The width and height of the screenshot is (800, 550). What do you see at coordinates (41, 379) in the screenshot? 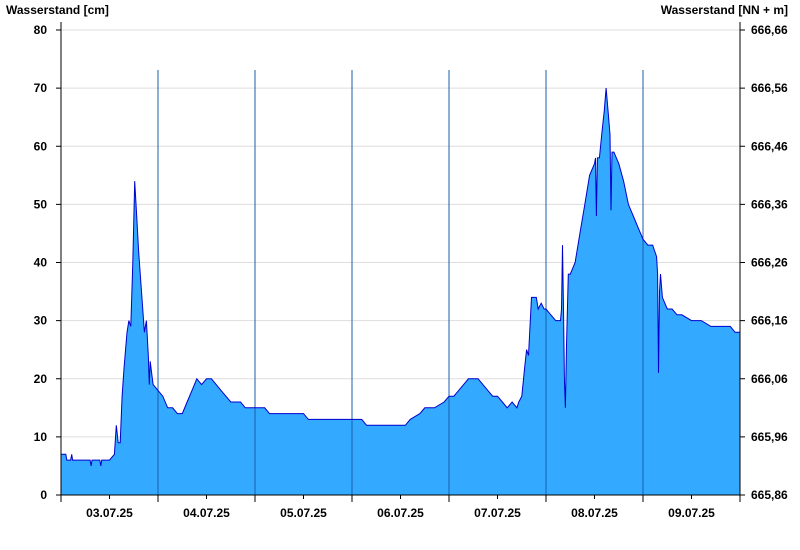
I see `left-tick-label: 20` at bounding box center [41, 379].